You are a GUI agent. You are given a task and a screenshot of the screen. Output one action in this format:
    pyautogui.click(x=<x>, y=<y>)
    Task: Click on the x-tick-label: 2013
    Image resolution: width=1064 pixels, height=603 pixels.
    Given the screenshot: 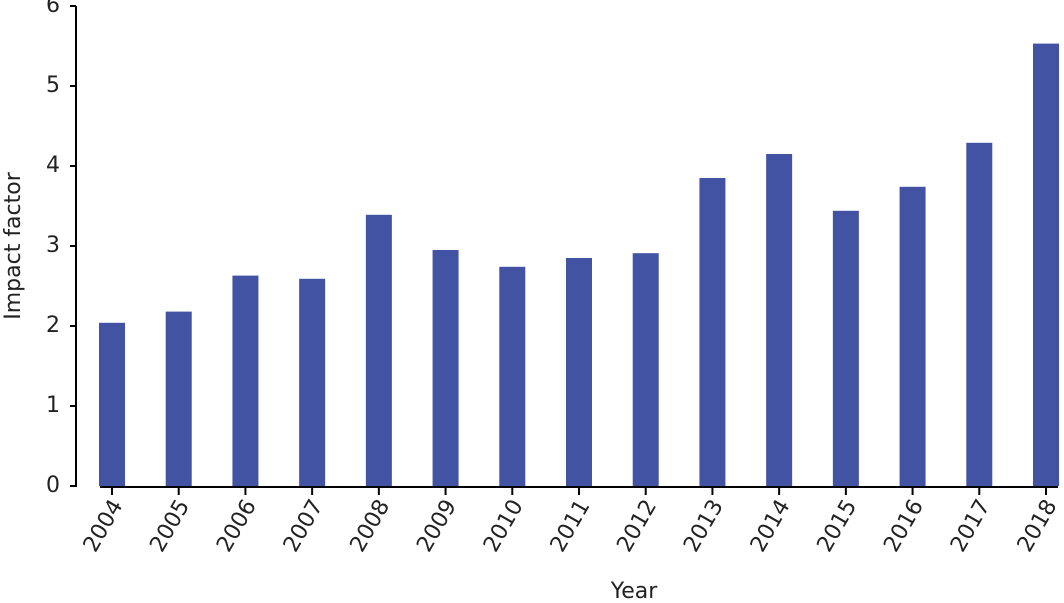 What is the action you would take?
    pyautogui.click(x=704, y=526)
    